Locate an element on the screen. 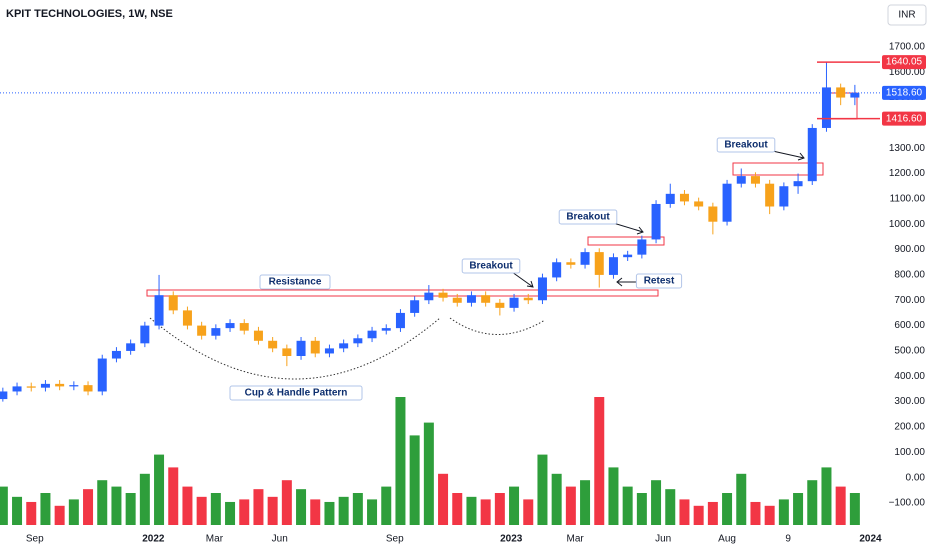  y-tick-label: 100.00 is located at coordinates (909, 452).